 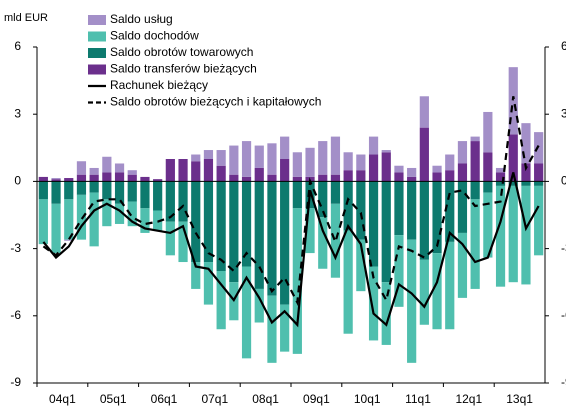 What do you see at coordinates (468, 399) in the screenshot?
I see `x-tick-label: 12q1` at bounding box center [468, 399].